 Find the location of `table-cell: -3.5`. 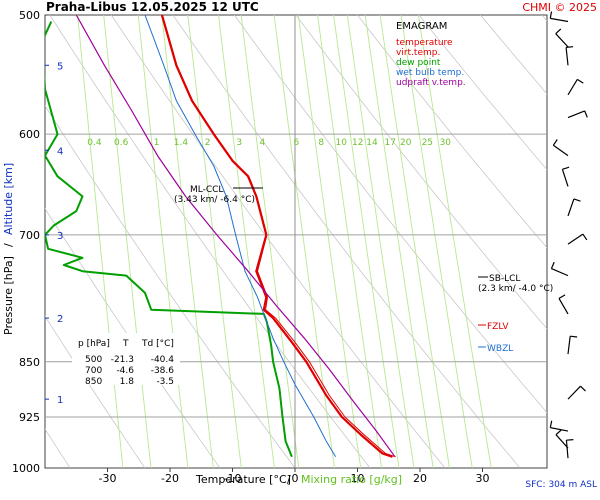

table-cell: -3.5 is located at coordinates (165, 382).